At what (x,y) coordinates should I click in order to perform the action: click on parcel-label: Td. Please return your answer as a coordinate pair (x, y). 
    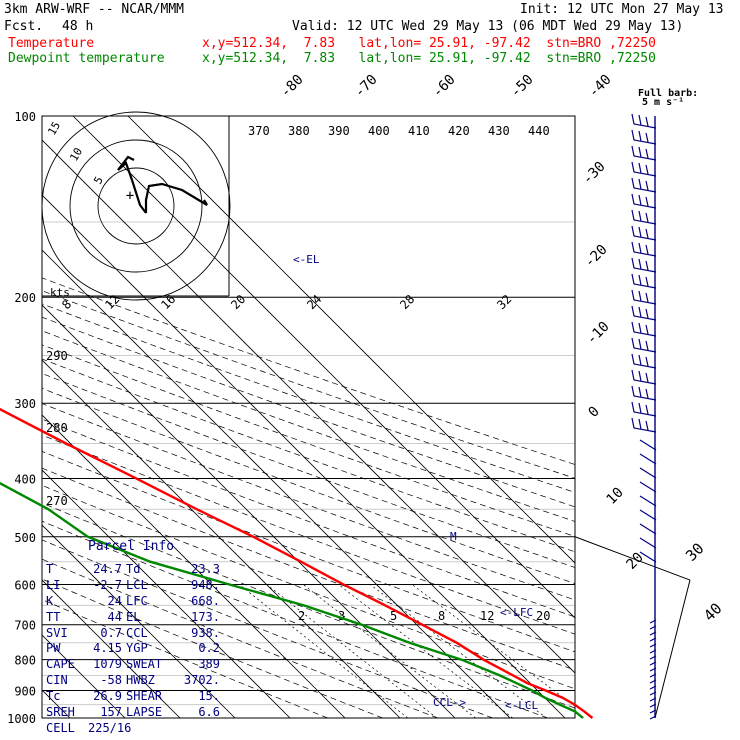
    Looking at the image, I should click on (133, 569).